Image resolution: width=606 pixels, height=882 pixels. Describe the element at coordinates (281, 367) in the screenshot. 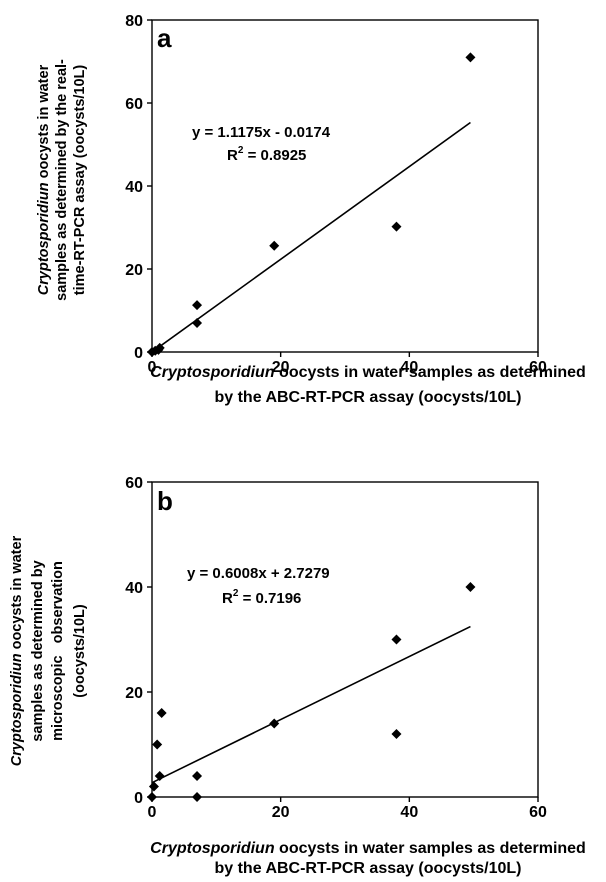

I see `chart-a-x-tick-label: 20` at that location.